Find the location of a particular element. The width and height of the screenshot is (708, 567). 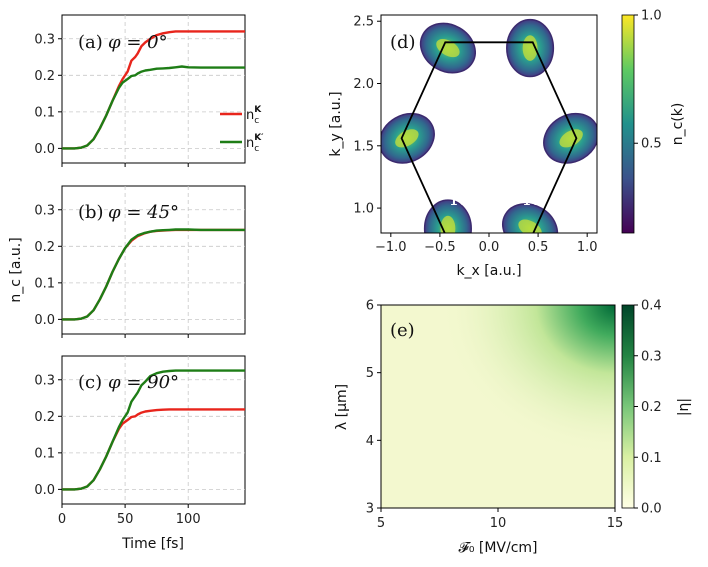

brillouin-zone-hexagon is located at coordinates (489, 137).